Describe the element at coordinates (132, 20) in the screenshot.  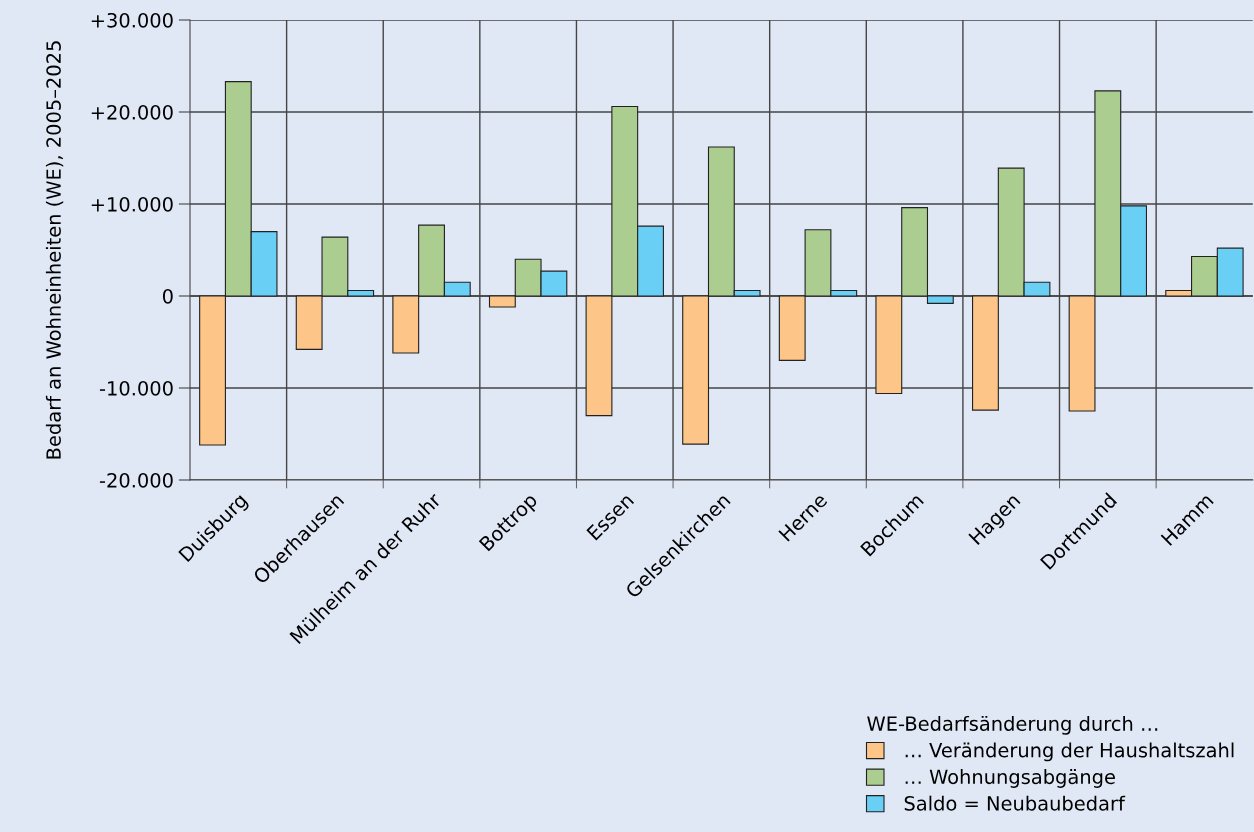
I see `y-tick-label: +30.000` at that location.